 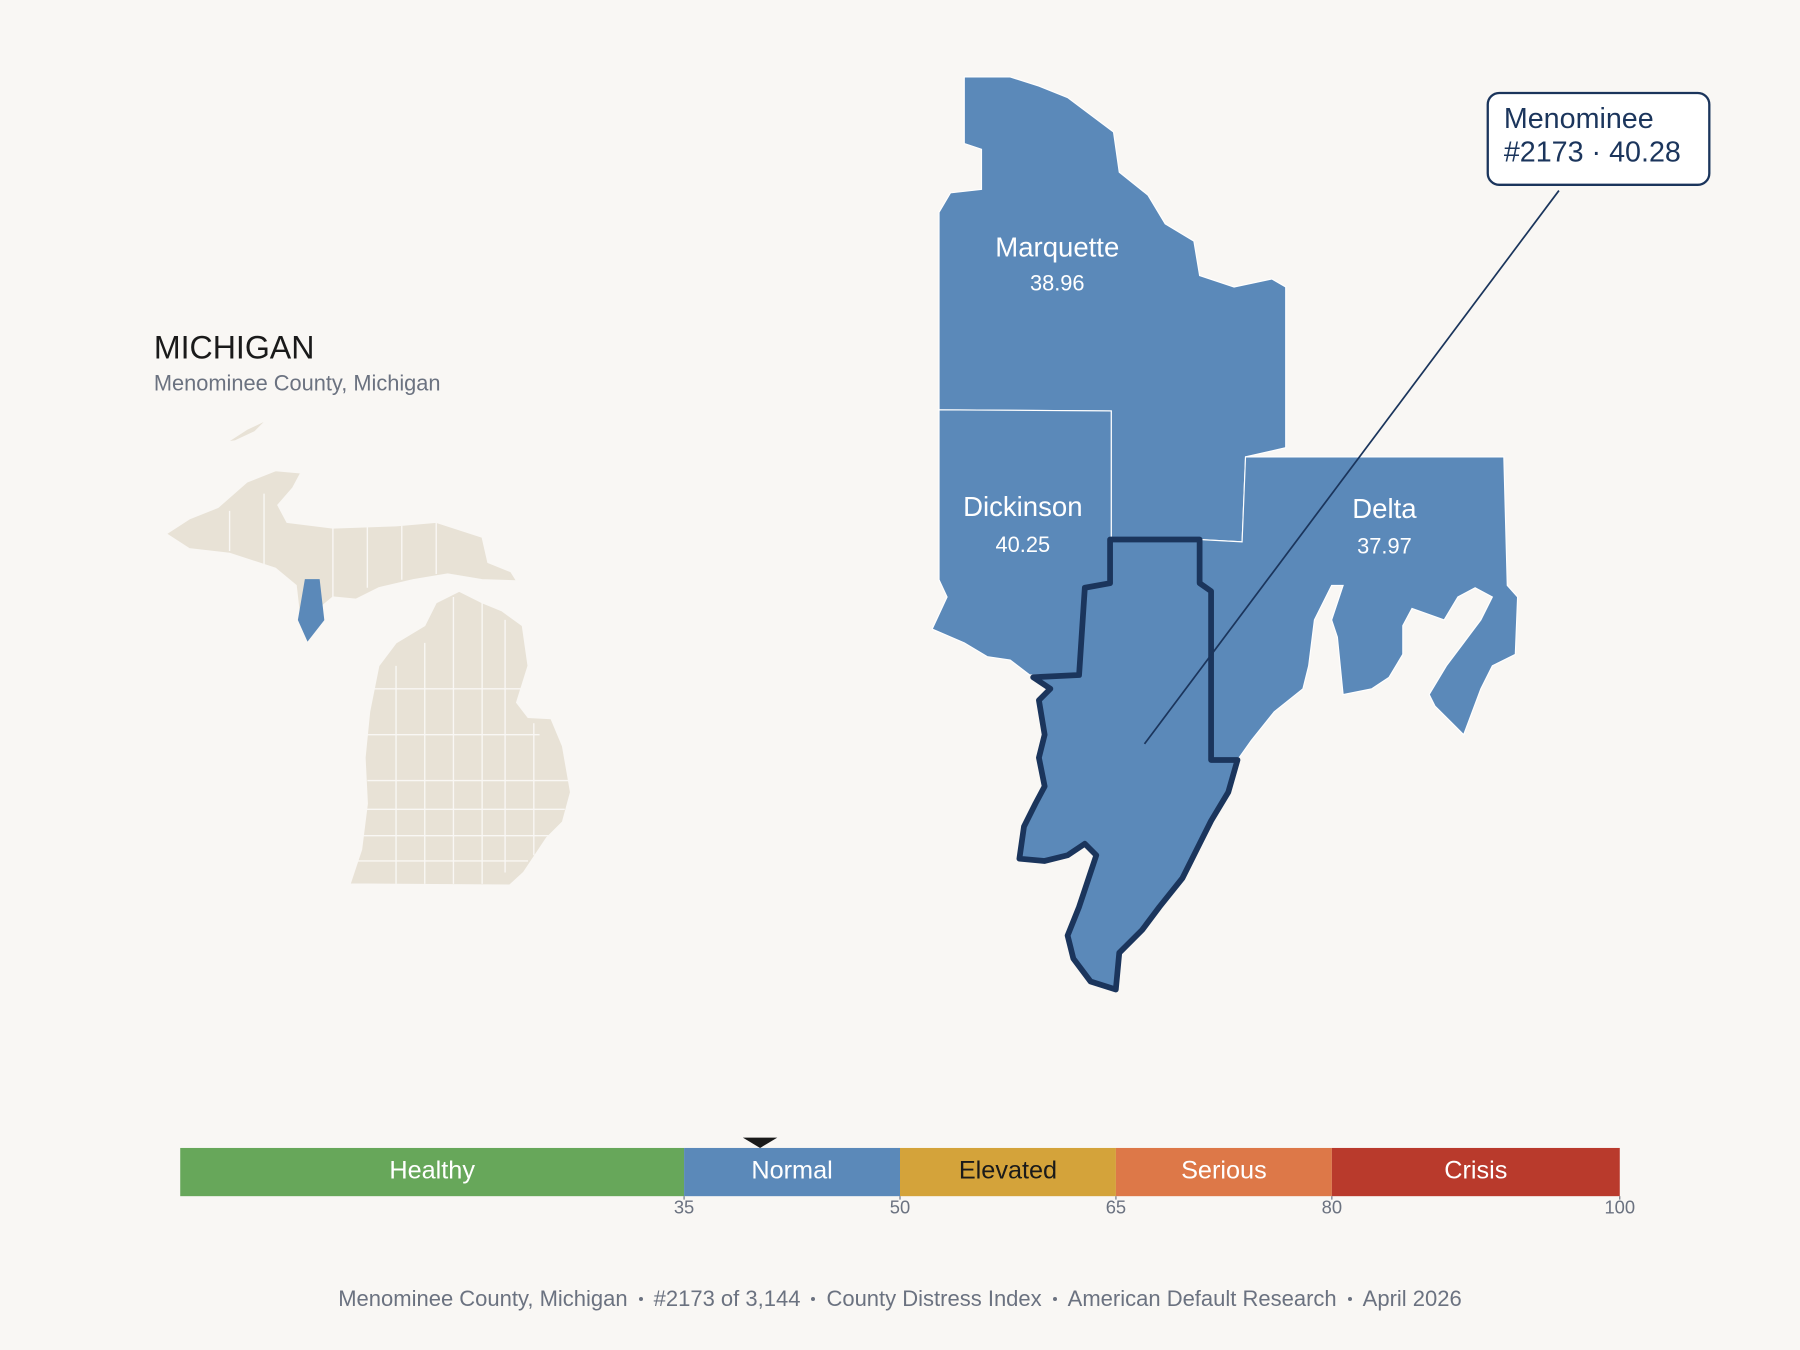 What do you see at coordinates (760, 1142) in the screenshot?
I see `score-marker` at bounding box center [760, 1142].